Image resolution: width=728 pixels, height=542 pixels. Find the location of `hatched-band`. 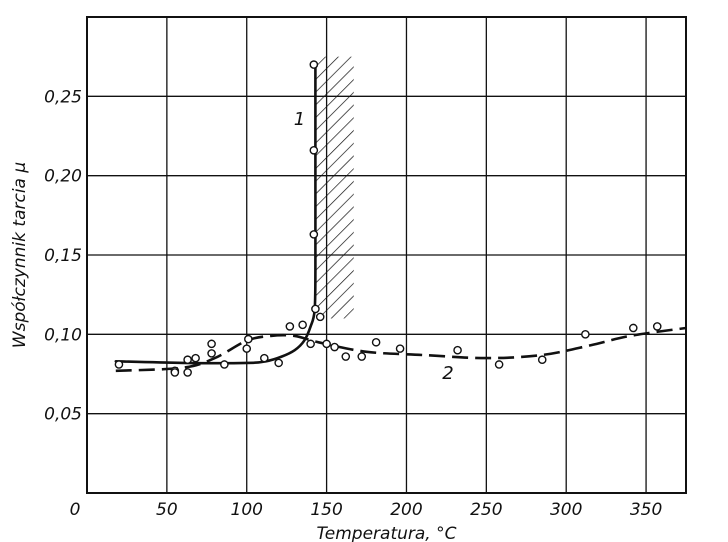

hatched-band is located at coordinates (334, 187).